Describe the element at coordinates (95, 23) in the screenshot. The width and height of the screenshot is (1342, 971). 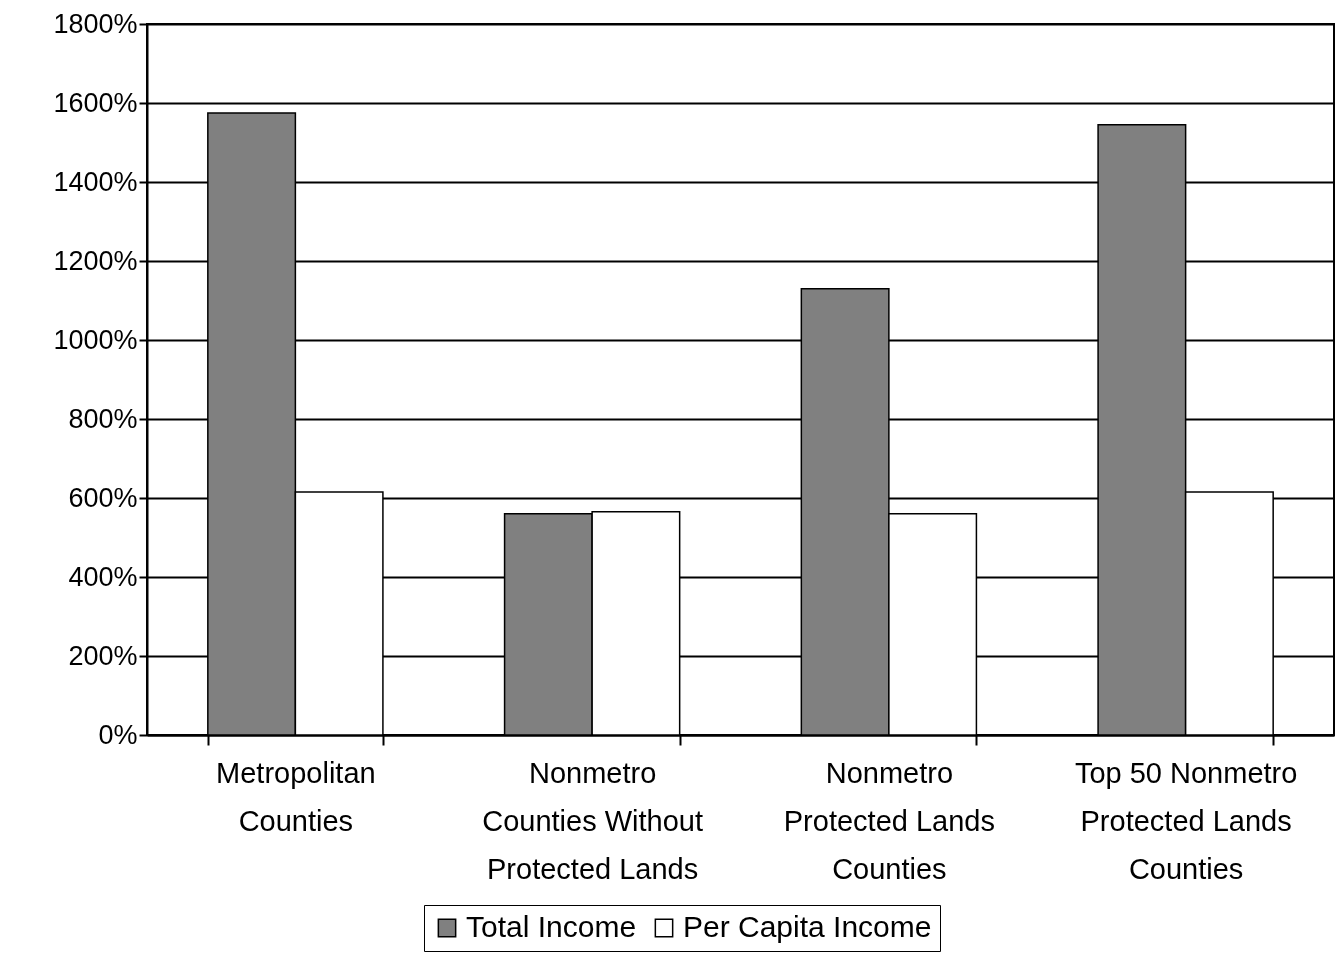
I see `y-tick-label: 1800%` at that location.